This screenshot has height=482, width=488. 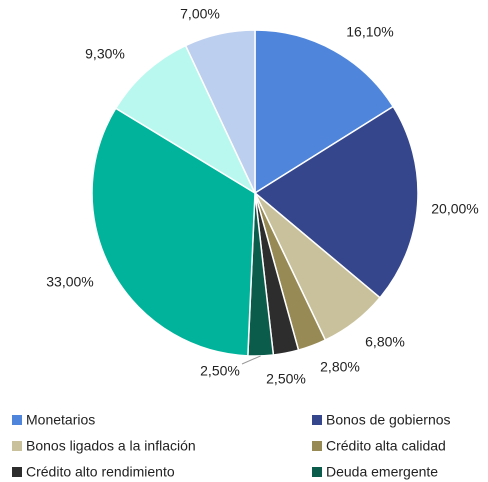 I want to click on data-label: 7,00%, so click(x=200, y=14).